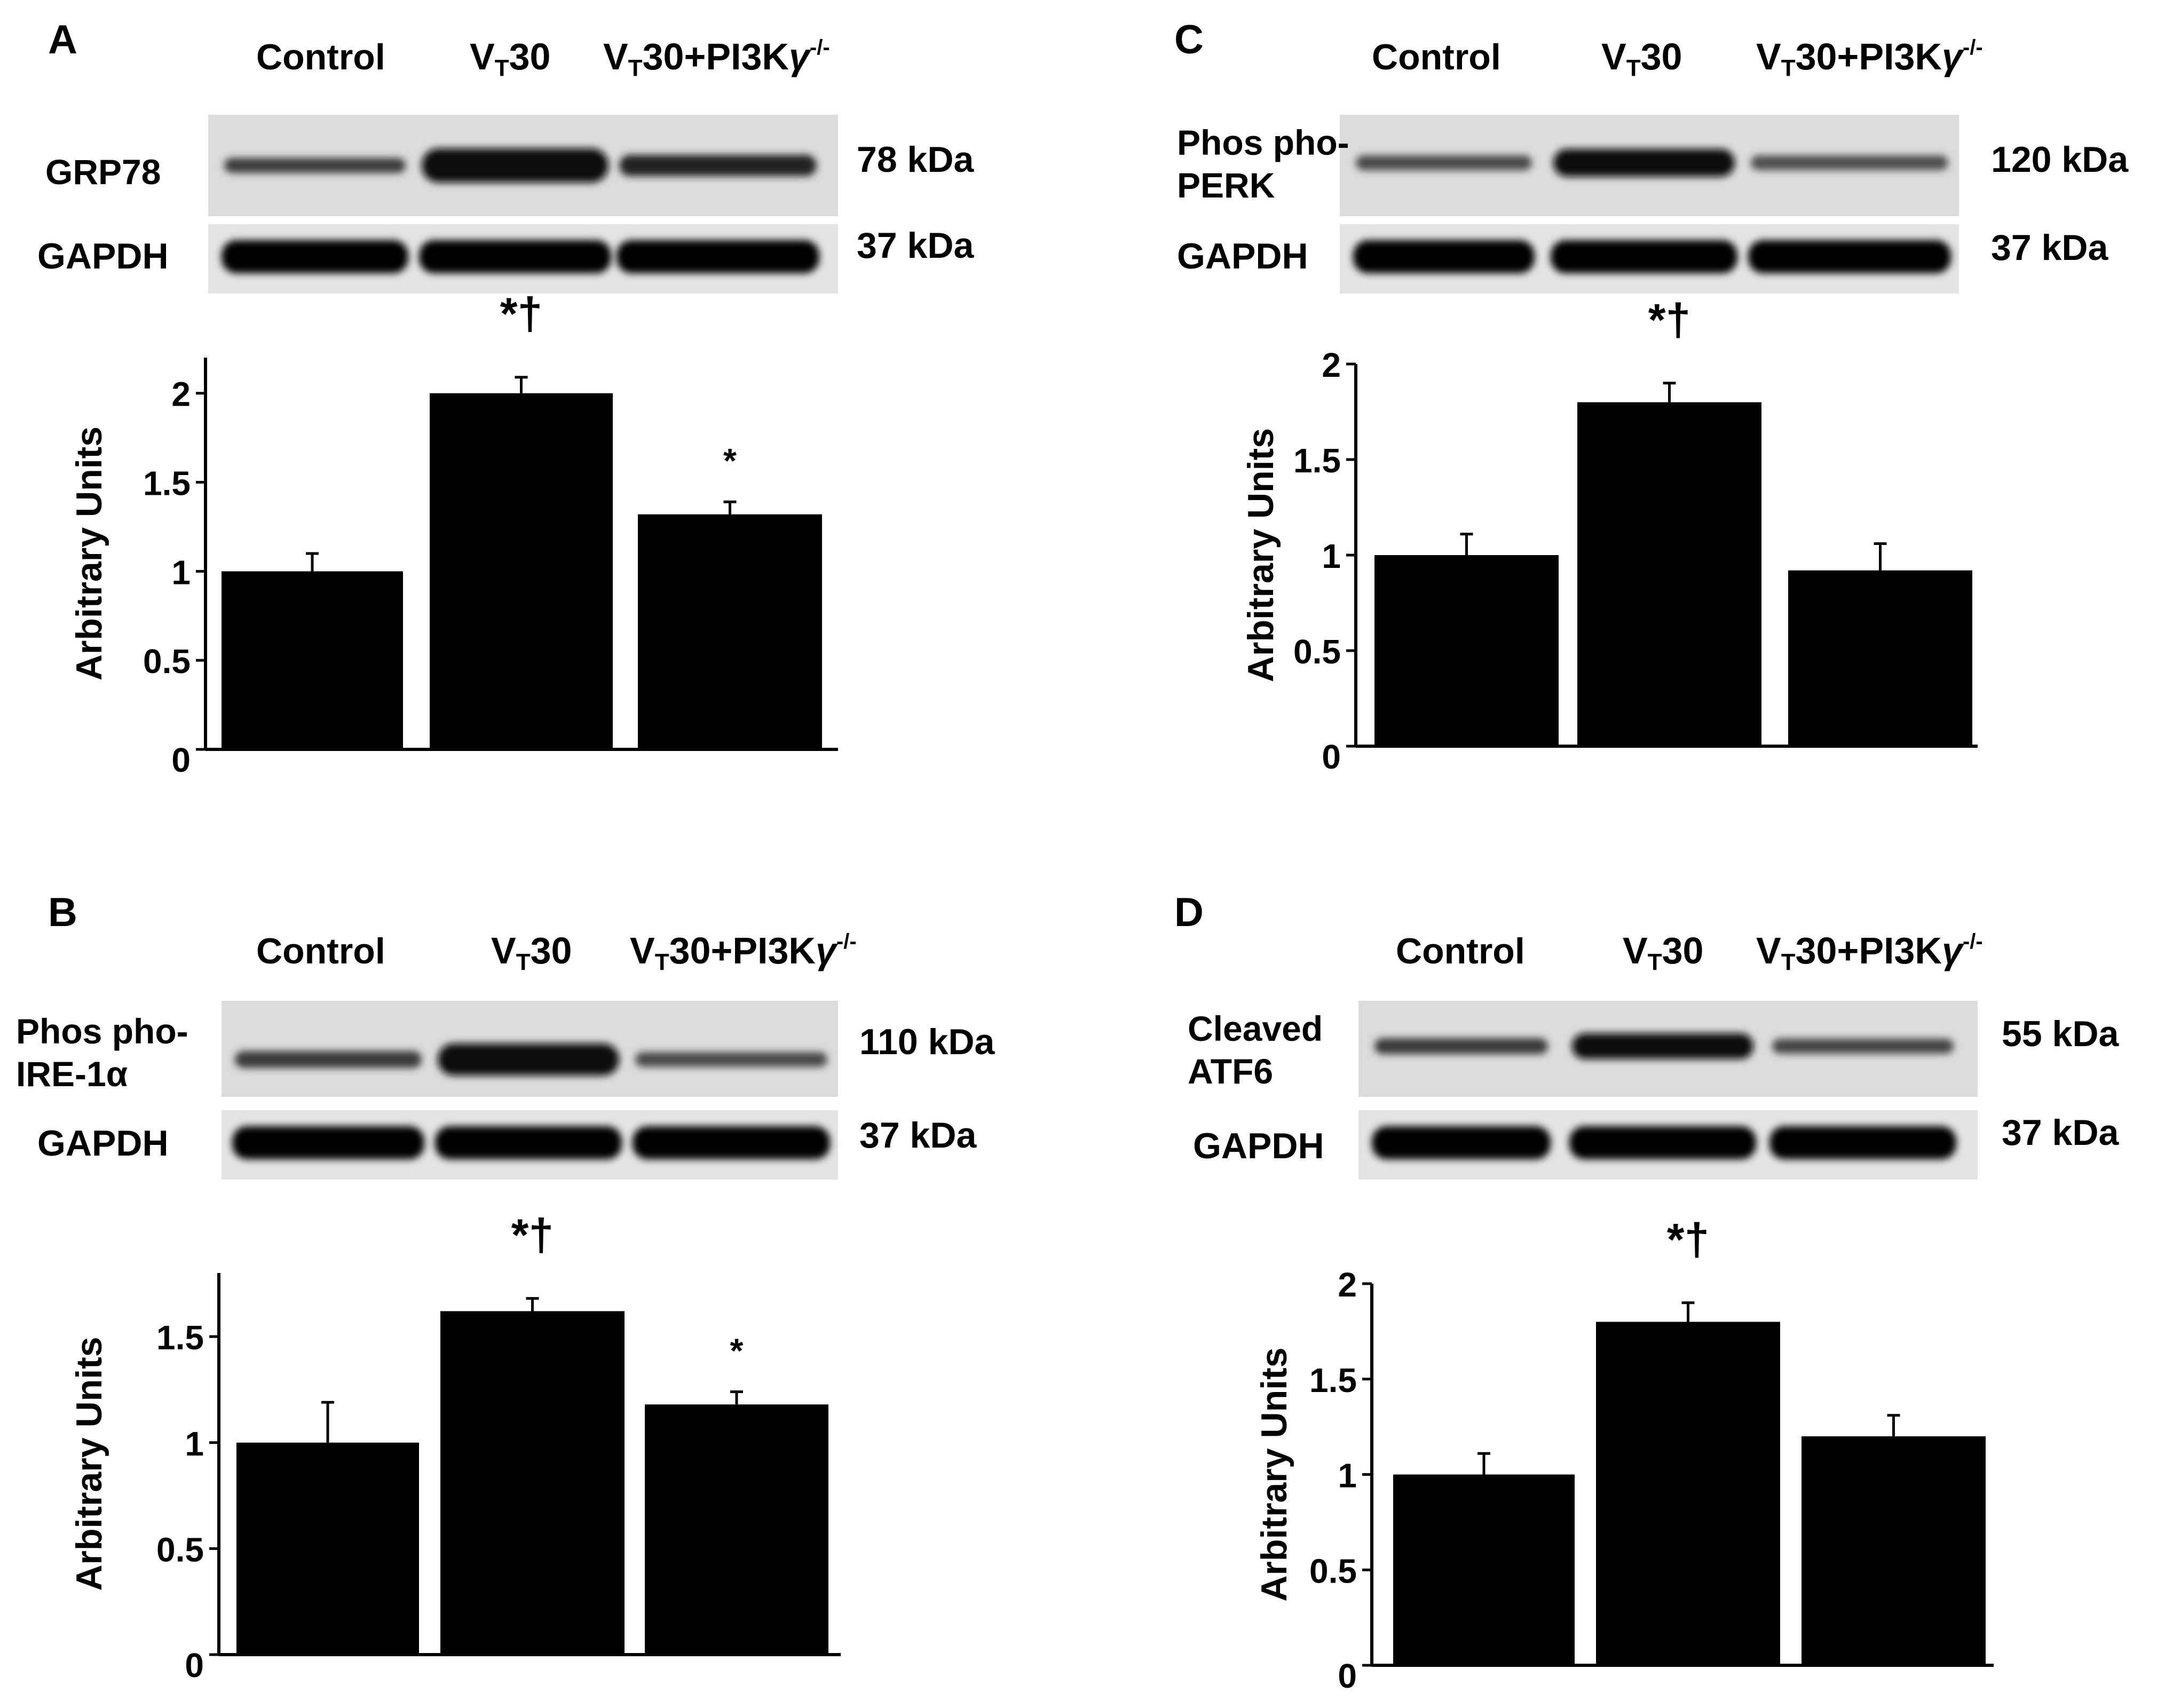 This screenshot has height=1708, width=2157. I want to click on protein-kda-label: 55 kDa, so click(2060, 1034).